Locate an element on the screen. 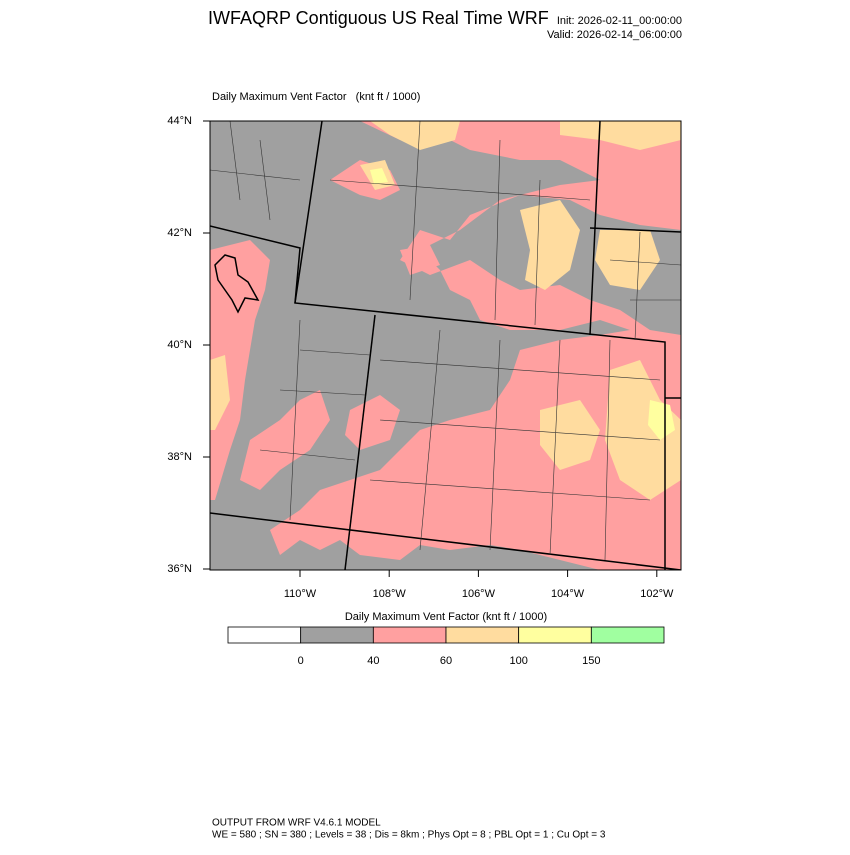 The height and width of the screenshot is (855, 850). lon-label: 104°W is located at coordinates (568, 594).